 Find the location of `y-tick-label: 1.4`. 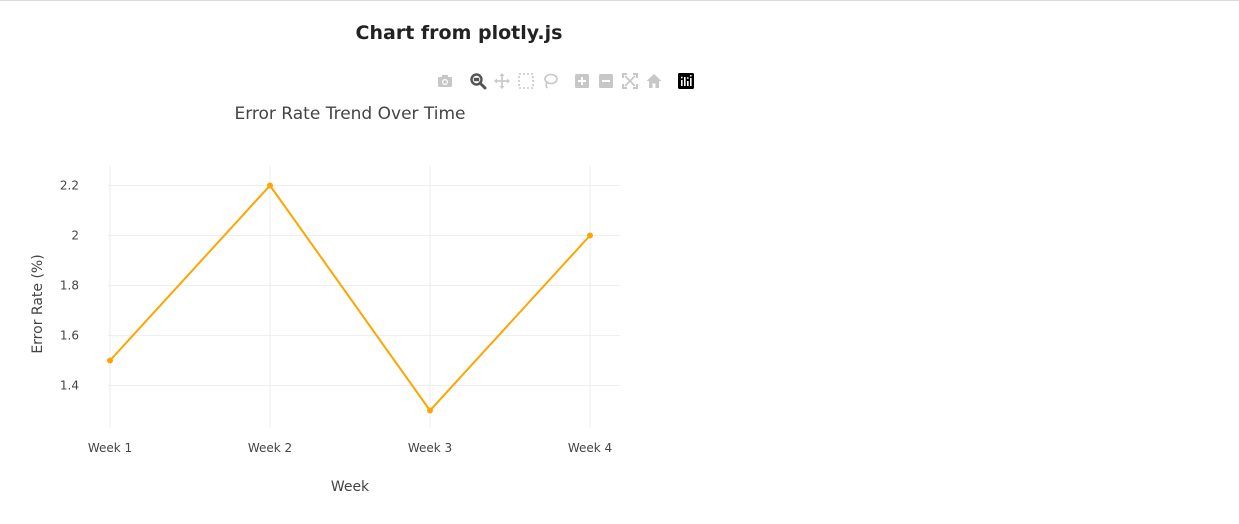

y-tick-label: 1.4 is located at coordinates (69, 386).